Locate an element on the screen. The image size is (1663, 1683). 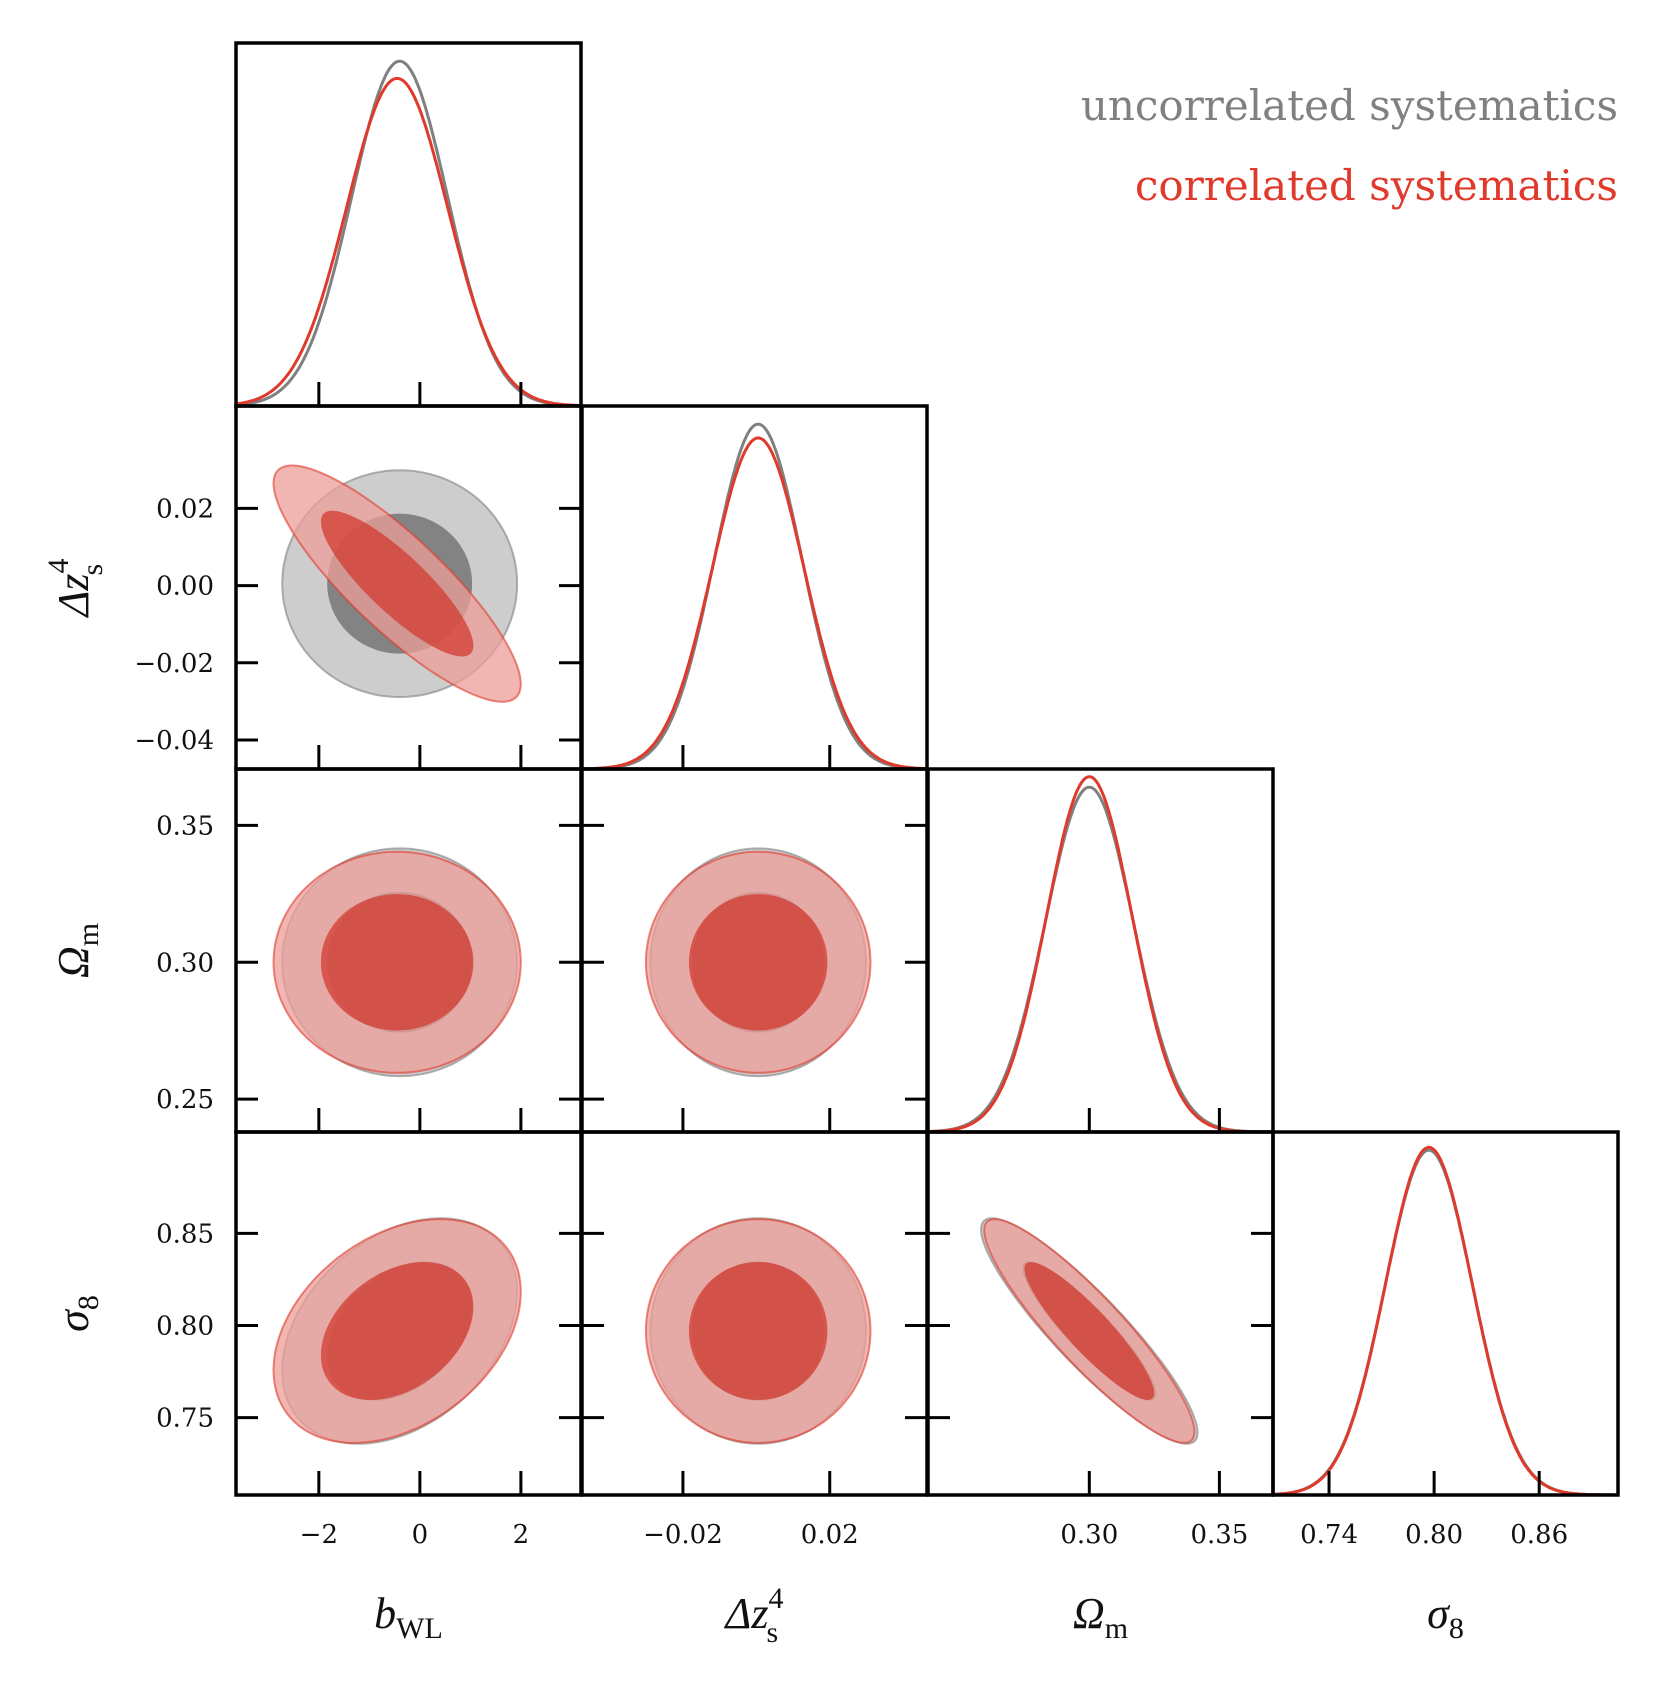
y-tick-label-dz_s4: −0.02 is located at coordinates (174, 664).